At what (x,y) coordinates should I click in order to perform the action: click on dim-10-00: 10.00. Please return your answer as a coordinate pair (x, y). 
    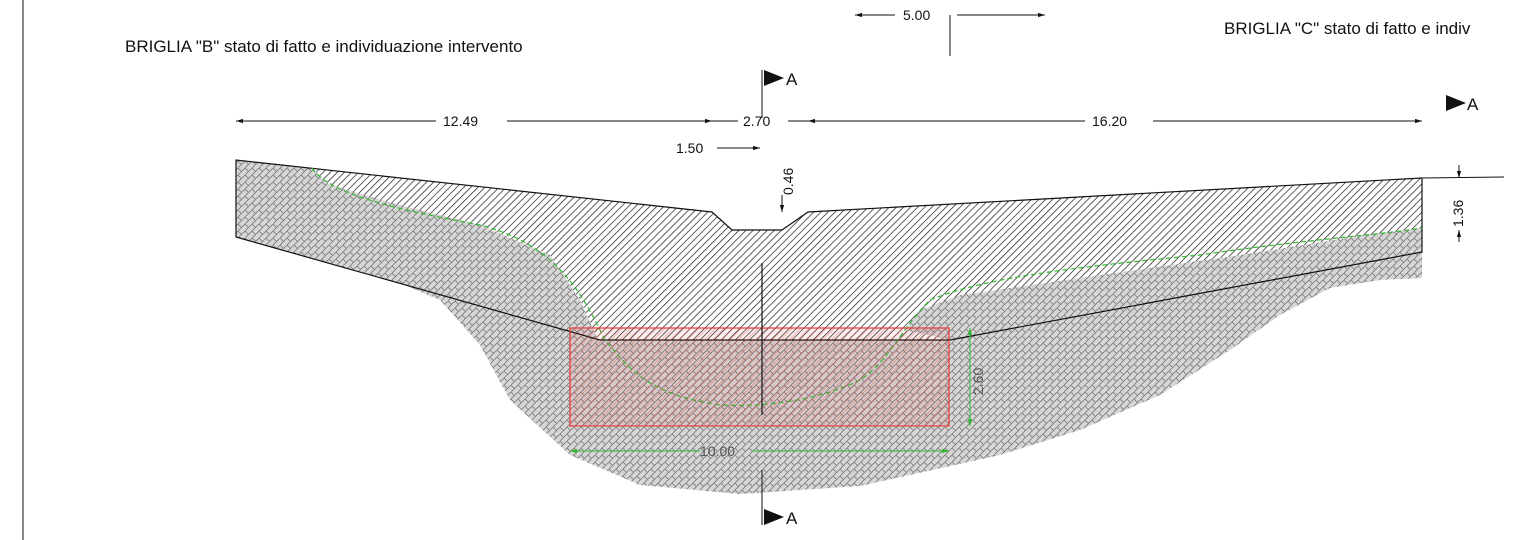
    Looking at the image, I should click on (717, 451).